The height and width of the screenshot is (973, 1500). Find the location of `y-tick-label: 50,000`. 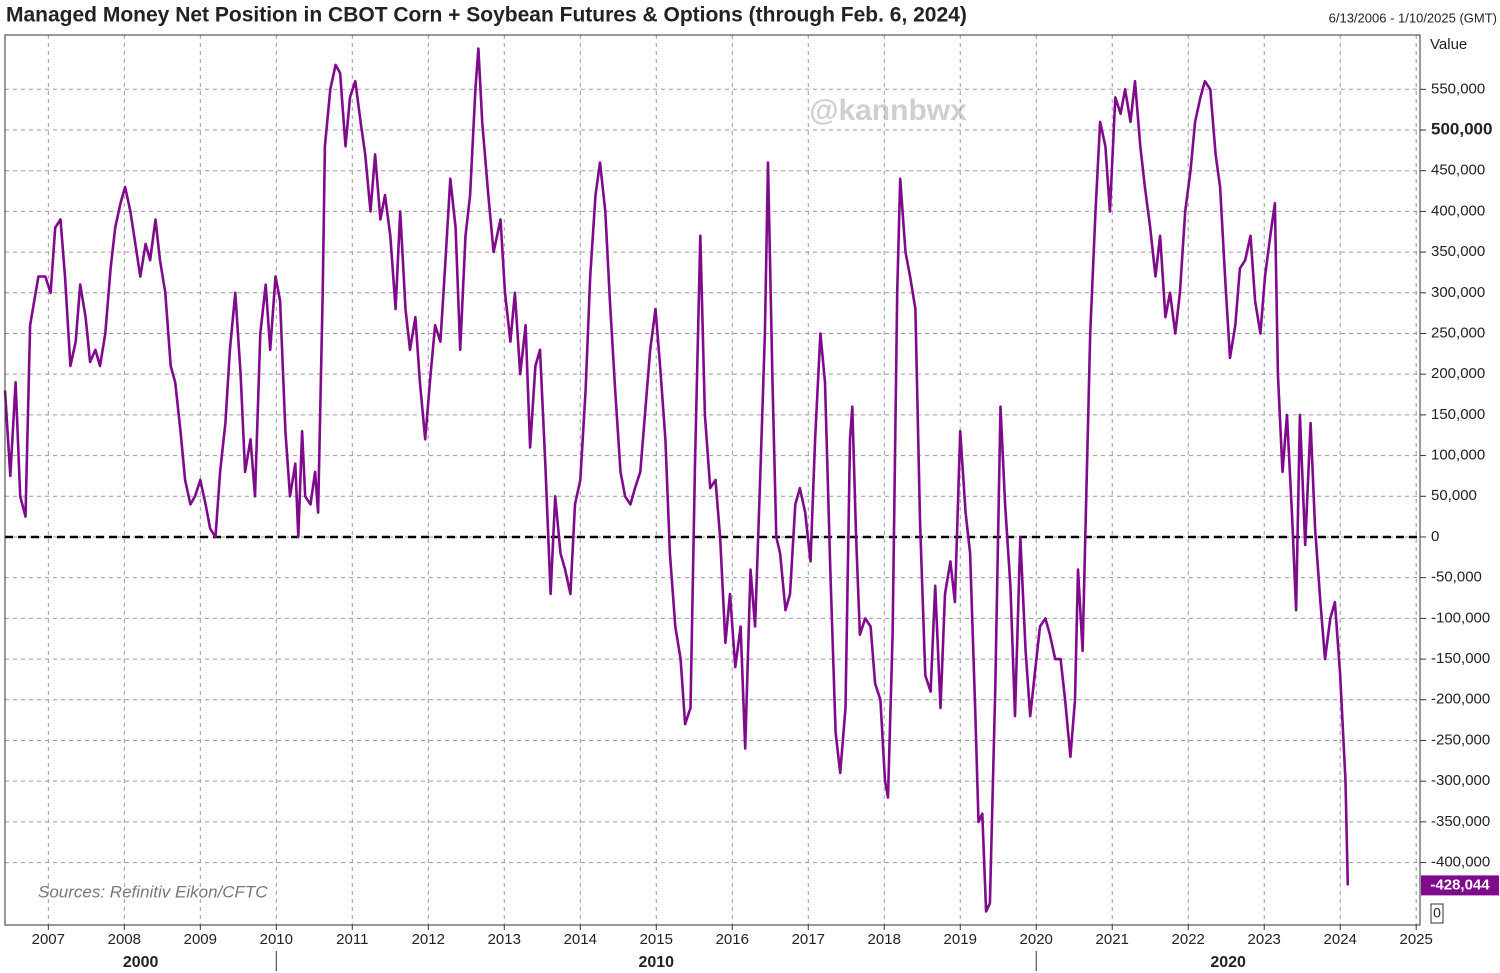

y-tick-label: 50,000 is located at coordinates (1454, 495).